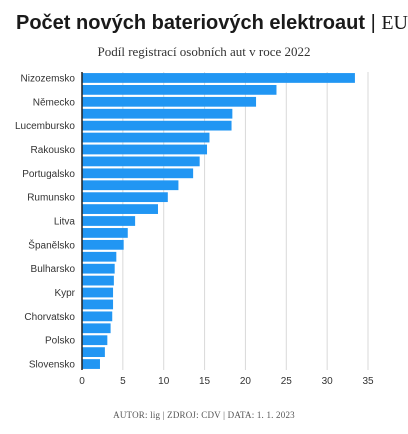  Describe the element at coordinates (82, 381) in the screenshot. I see `x-tick-label: 0` at that location.